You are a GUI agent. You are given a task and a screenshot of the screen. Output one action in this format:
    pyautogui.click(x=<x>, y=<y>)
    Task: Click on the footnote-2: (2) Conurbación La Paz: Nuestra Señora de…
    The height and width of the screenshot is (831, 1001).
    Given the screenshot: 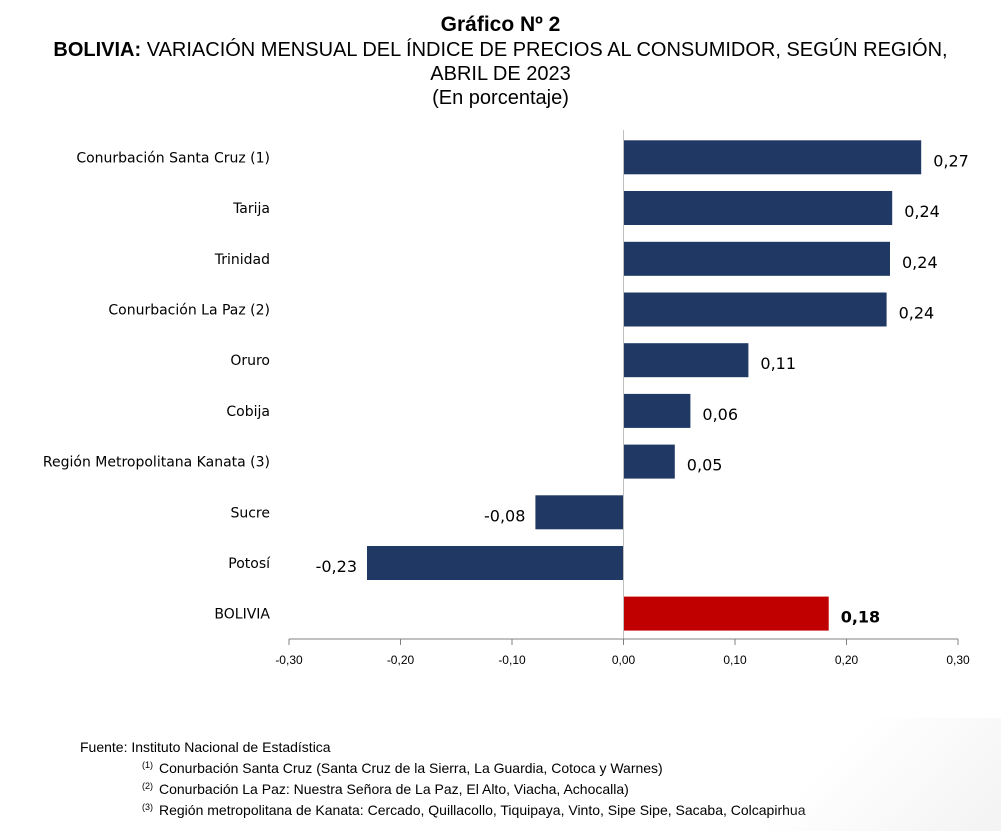 What is the action you would take?
    pyautogui.click(x=442, y=787)
    